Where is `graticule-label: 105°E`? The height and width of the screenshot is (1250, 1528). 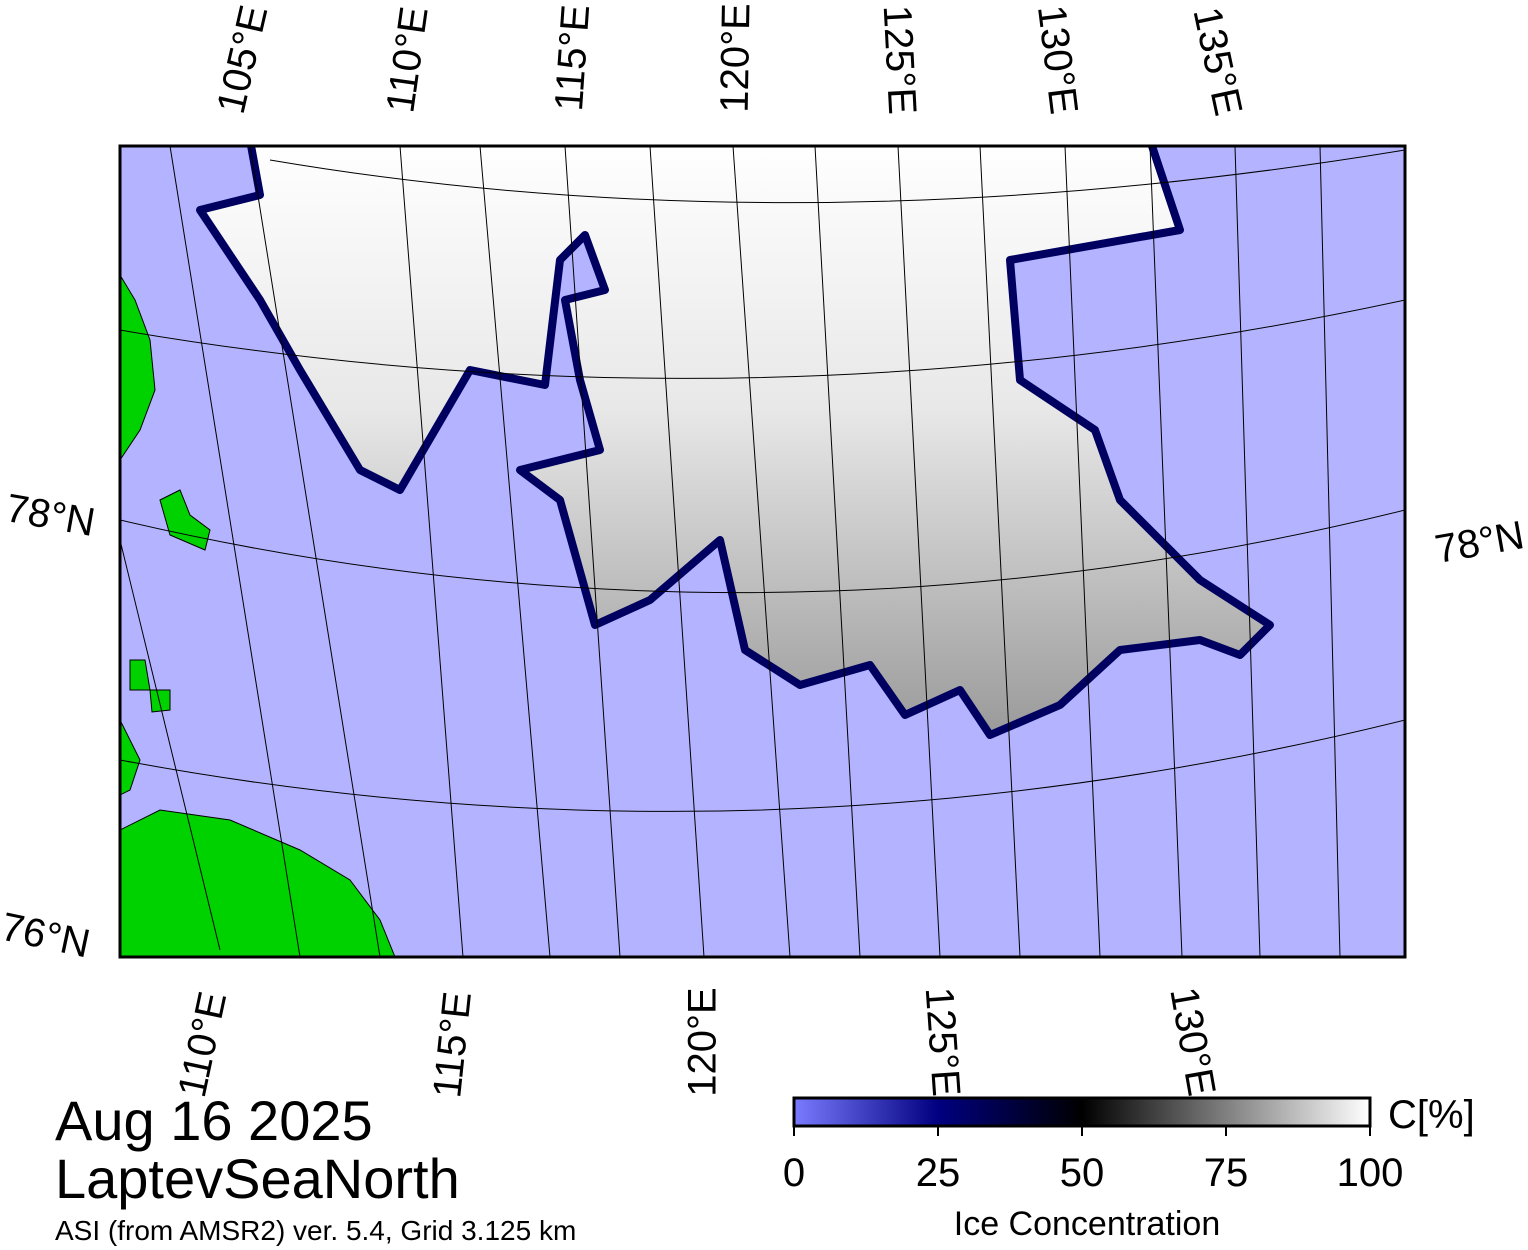 graticule-label: 105°E is located at coordinates (242, 59).